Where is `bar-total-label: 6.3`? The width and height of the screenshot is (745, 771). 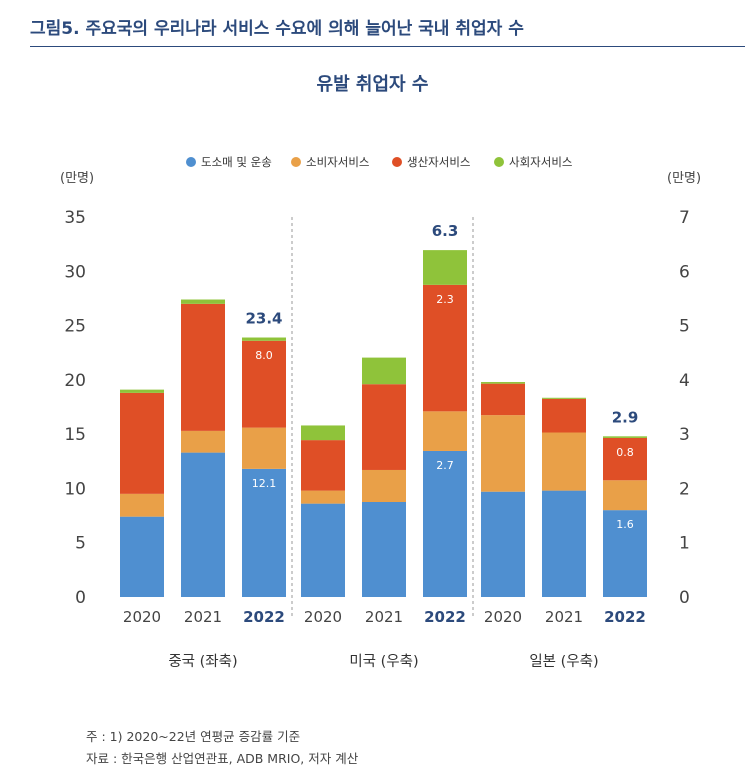 bar-total-label: 6.3 is located at coordinates (445, 231).